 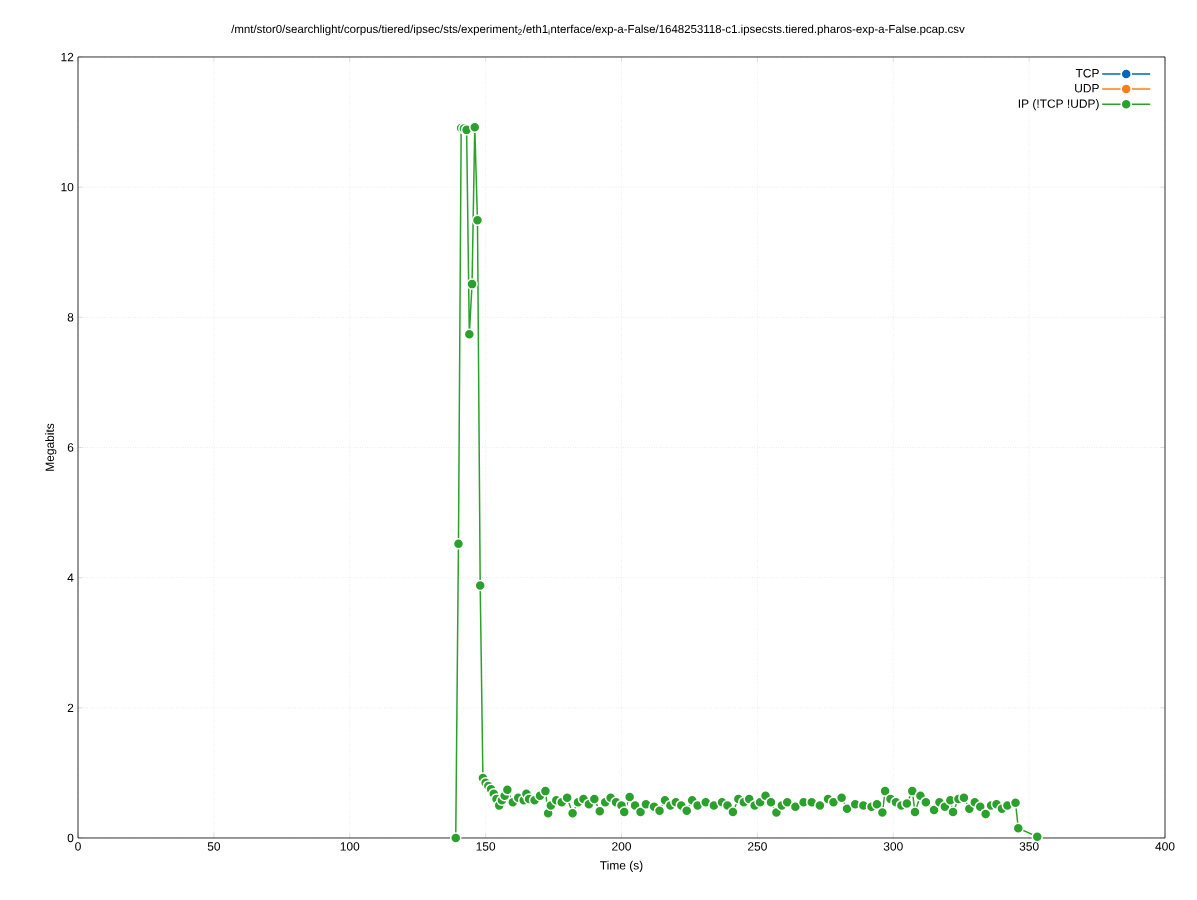 What do you see at coordinates (70, 577) in the screenshot?
I see `y-tick-label: 4` at bounding box center [70, 577].